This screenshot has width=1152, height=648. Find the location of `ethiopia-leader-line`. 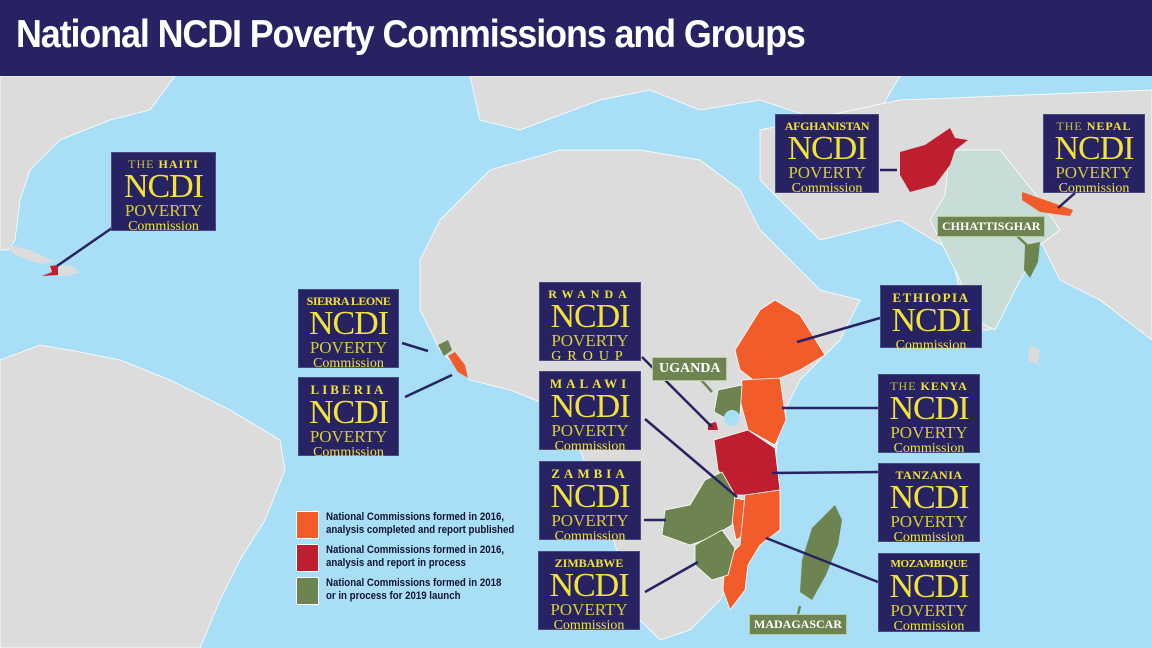

ethiopia-leader-line is located at coordinates (838, 330).